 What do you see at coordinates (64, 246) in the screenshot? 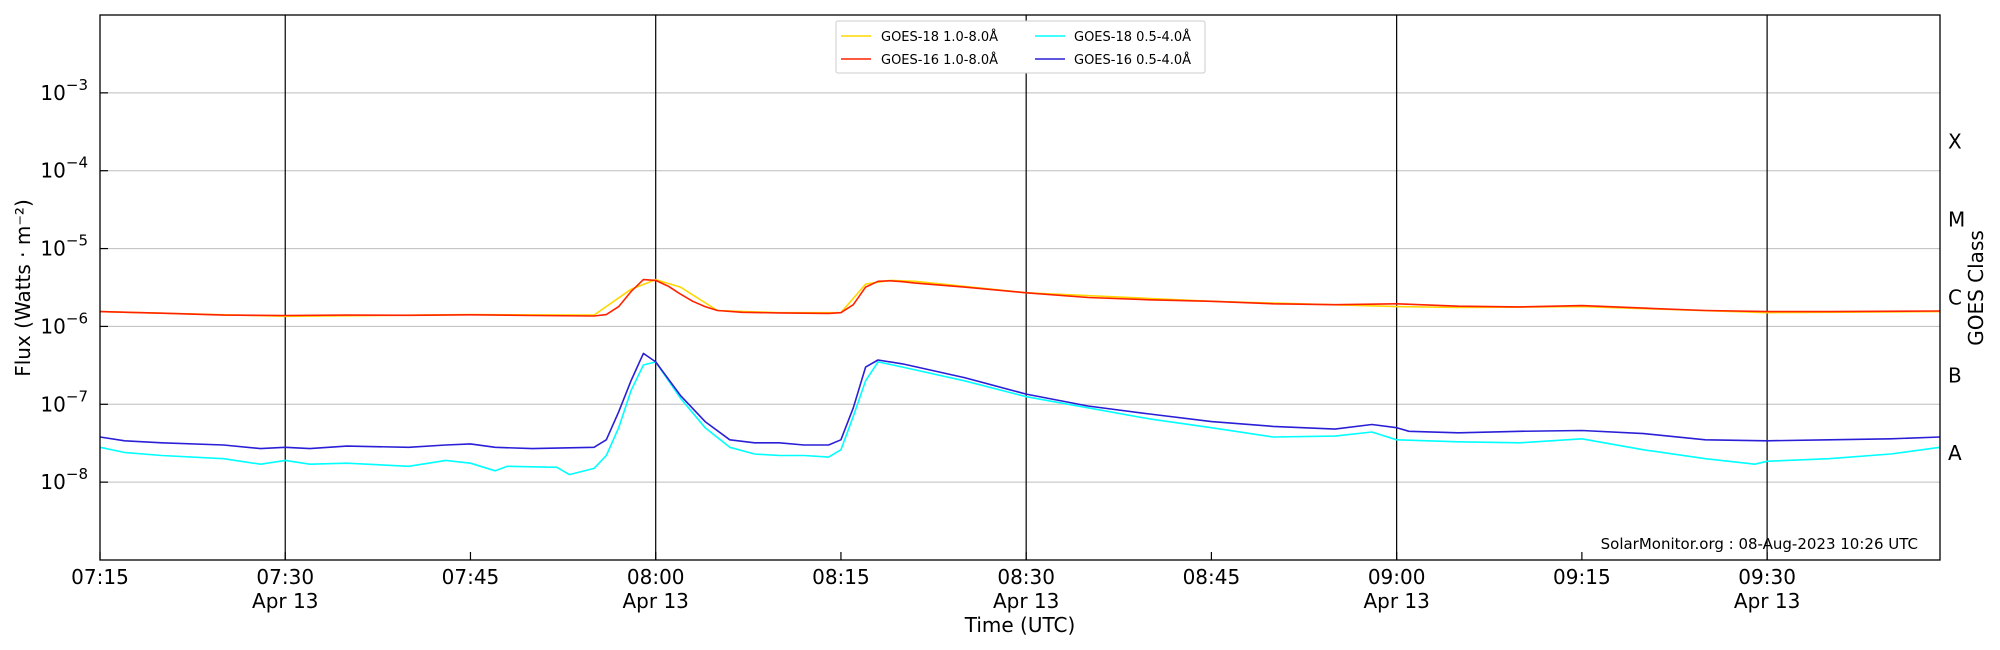
I see `y-tick-label-3: 10⁻⁵` at bounding box center [64, 246].